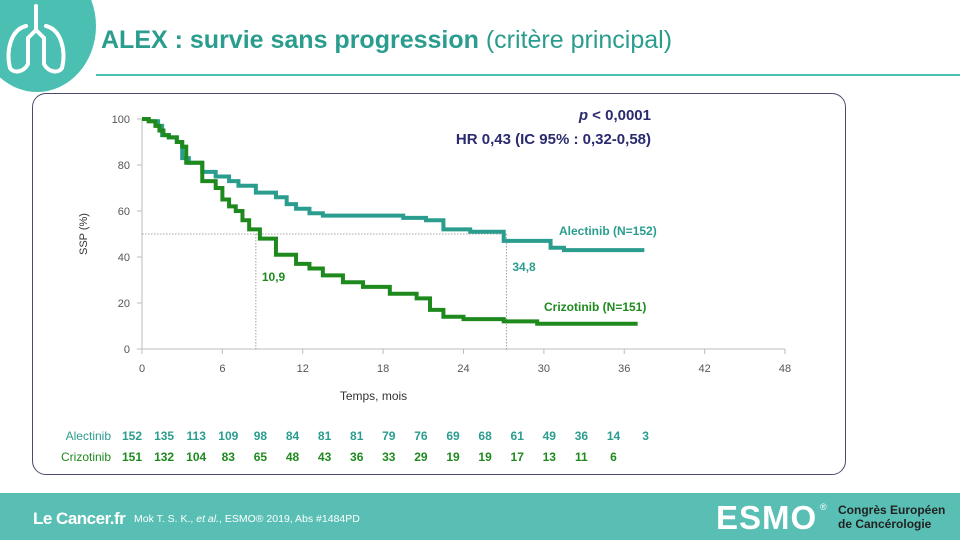 The height and width of the screenshot is (540, 960). I want to click on x-axis-label: Temps, mois, so click(373, 396).